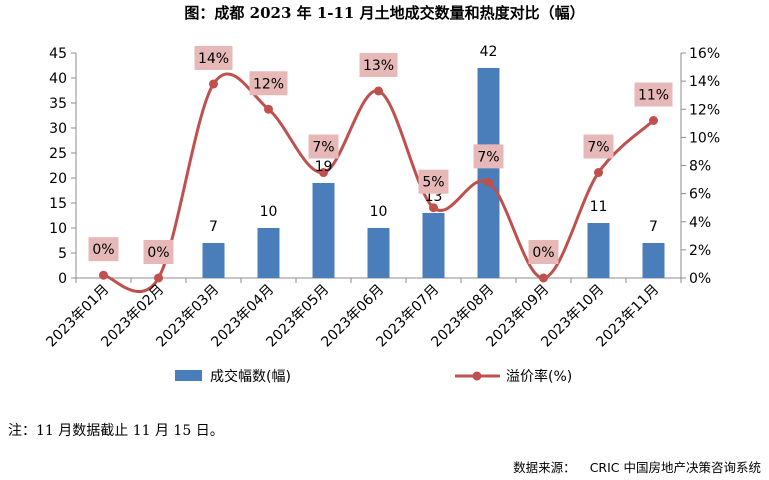  Describe the element at coordinates (477, 376) in the screenshot. I see `legend-line-marker` at that location.